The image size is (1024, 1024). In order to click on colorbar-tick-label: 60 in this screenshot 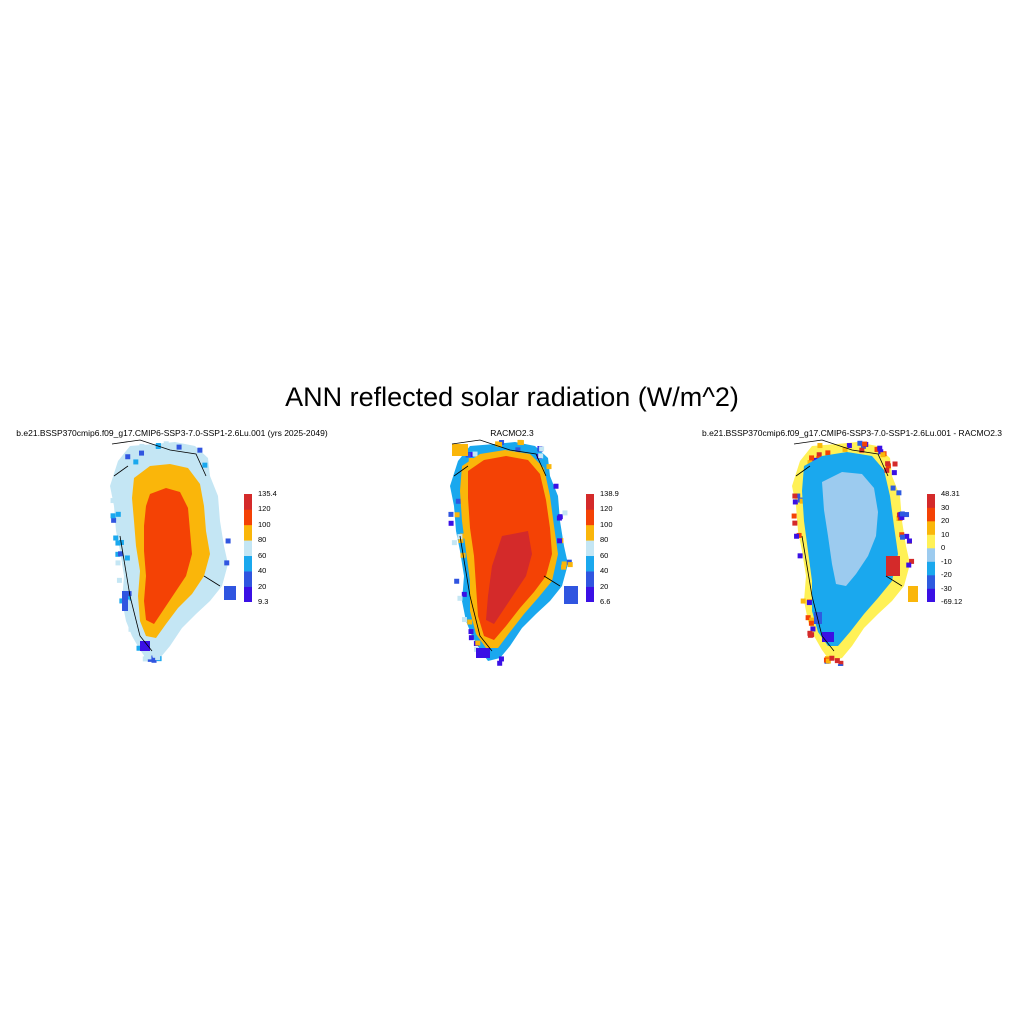, I will do `click(604, 555)`.